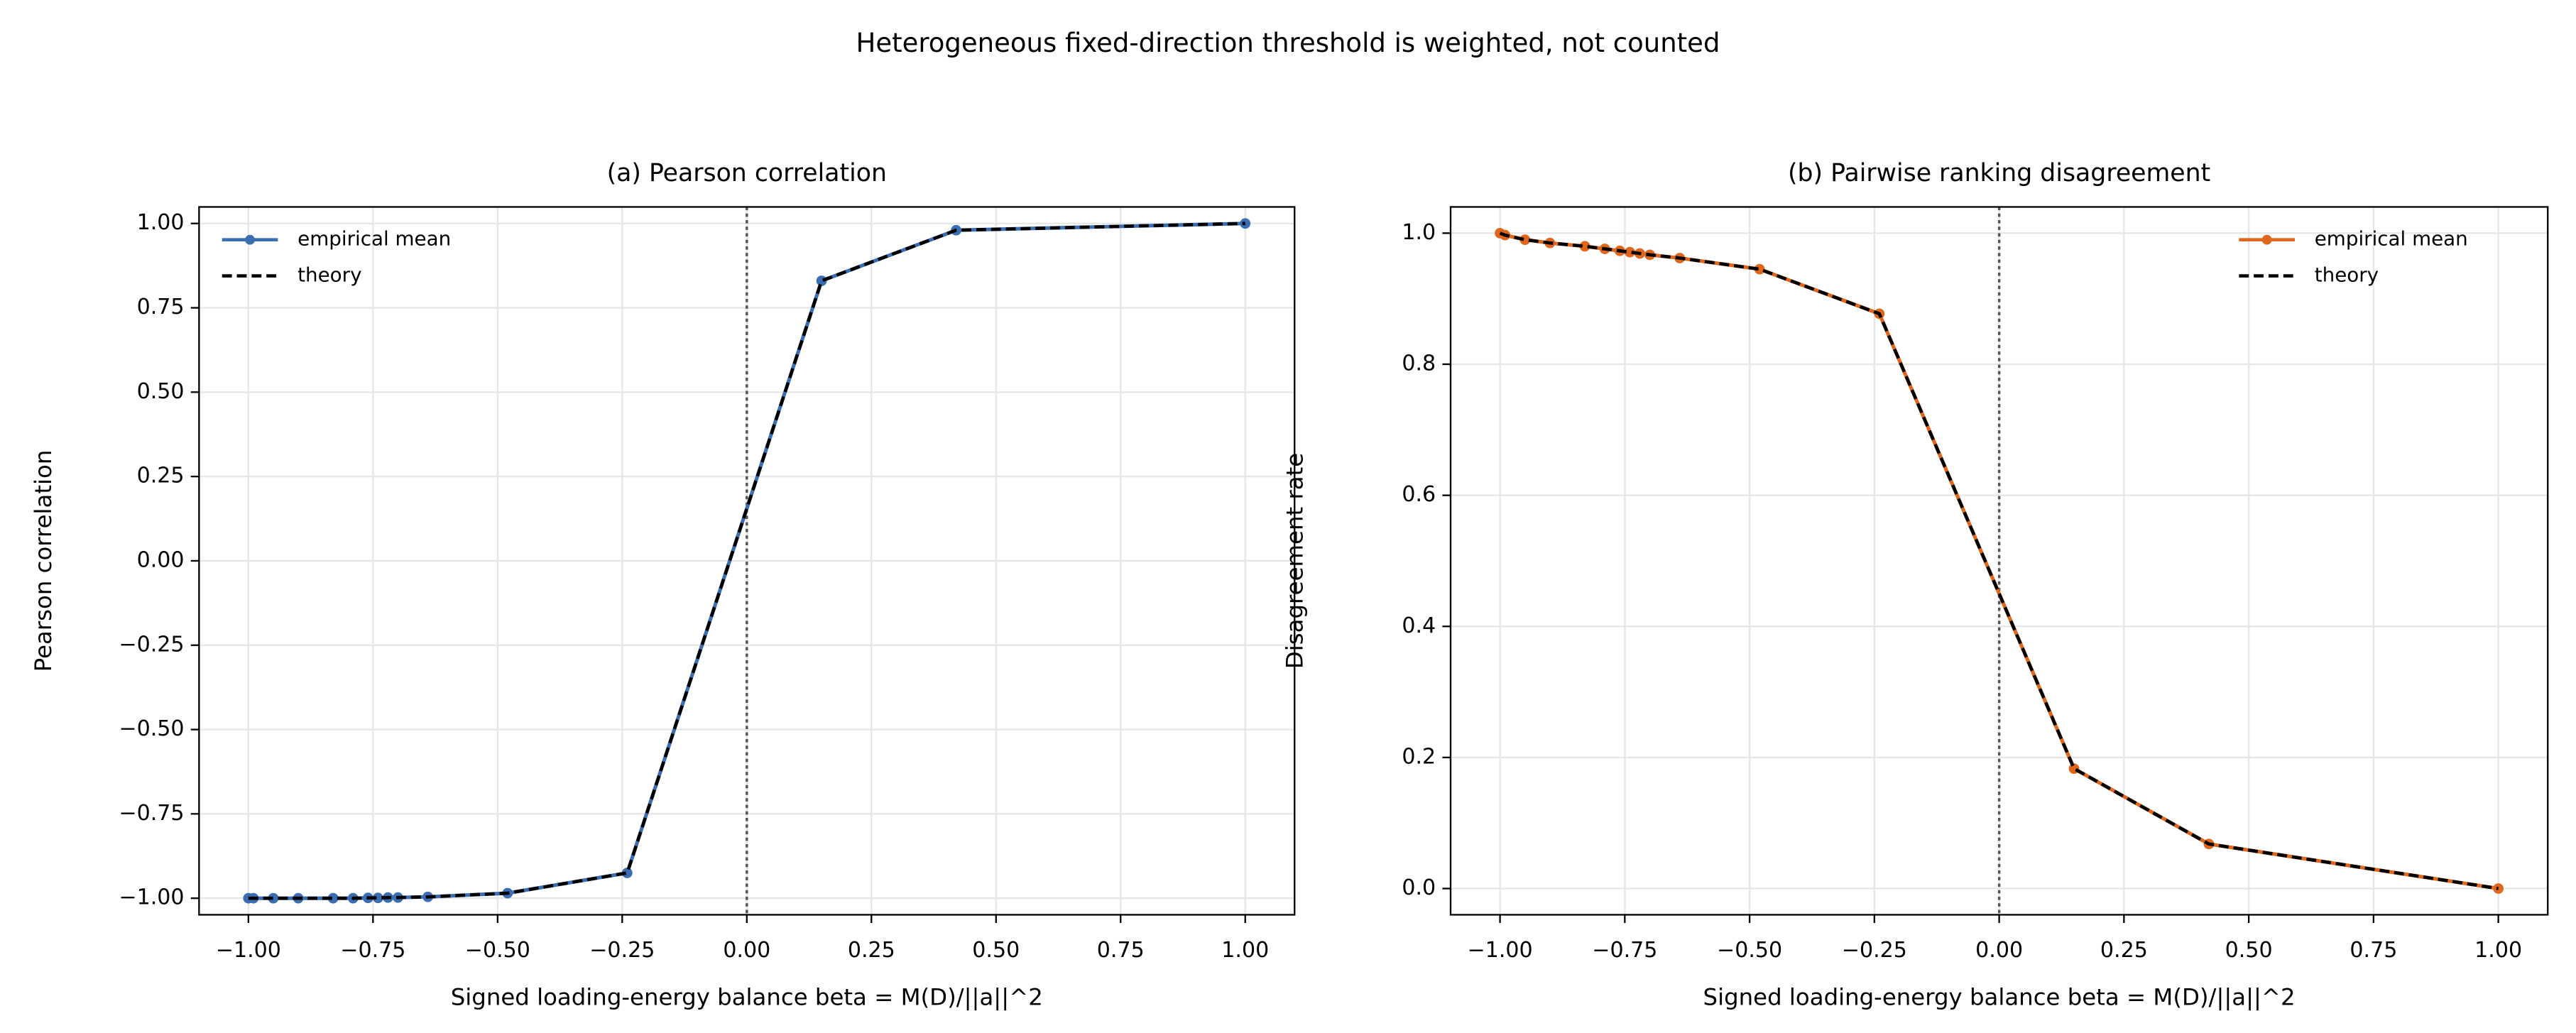  Describe the element at coordinates (151, 728) in the screenshot. I see `y-tick-label: −0.50` at that location.